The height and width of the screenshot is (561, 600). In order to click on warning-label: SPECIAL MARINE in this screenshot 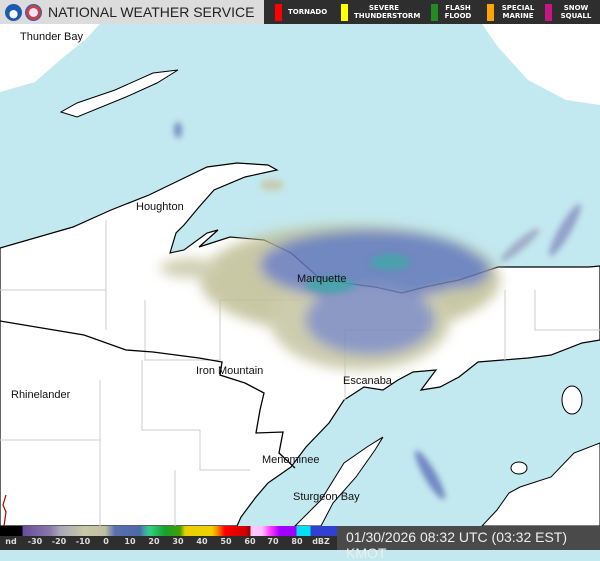, I will do `click(518, 12)`.